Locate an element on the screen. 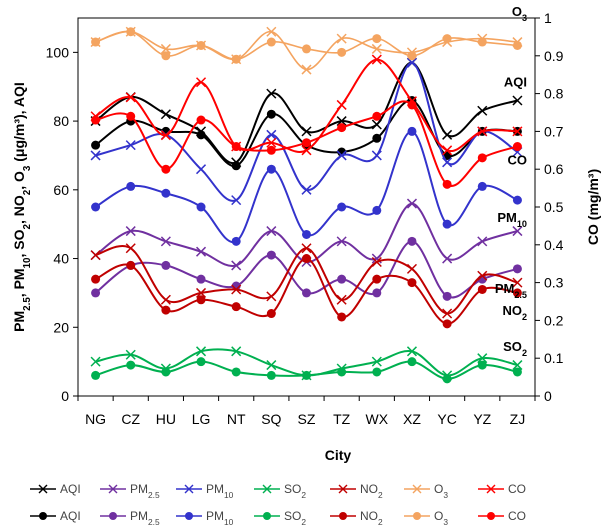 The width and height of the screenshot is (611, 530). x-tick-label: YC is located at coordinates (446, 419).